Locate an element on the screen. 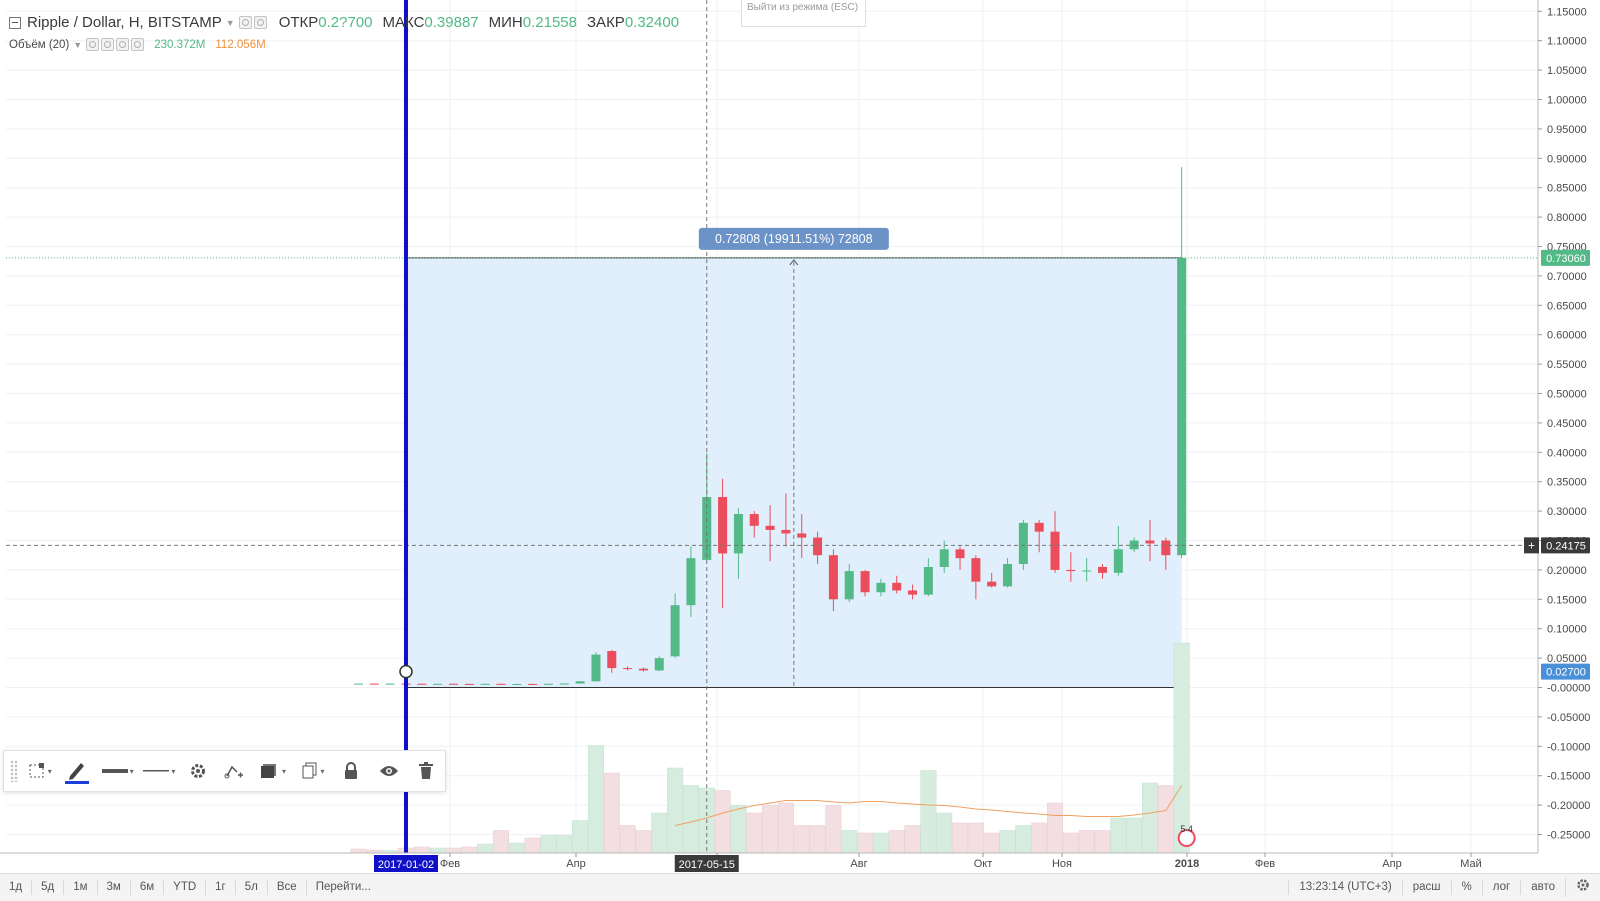  event-flag-icon is located at coordinates (1186, 838).